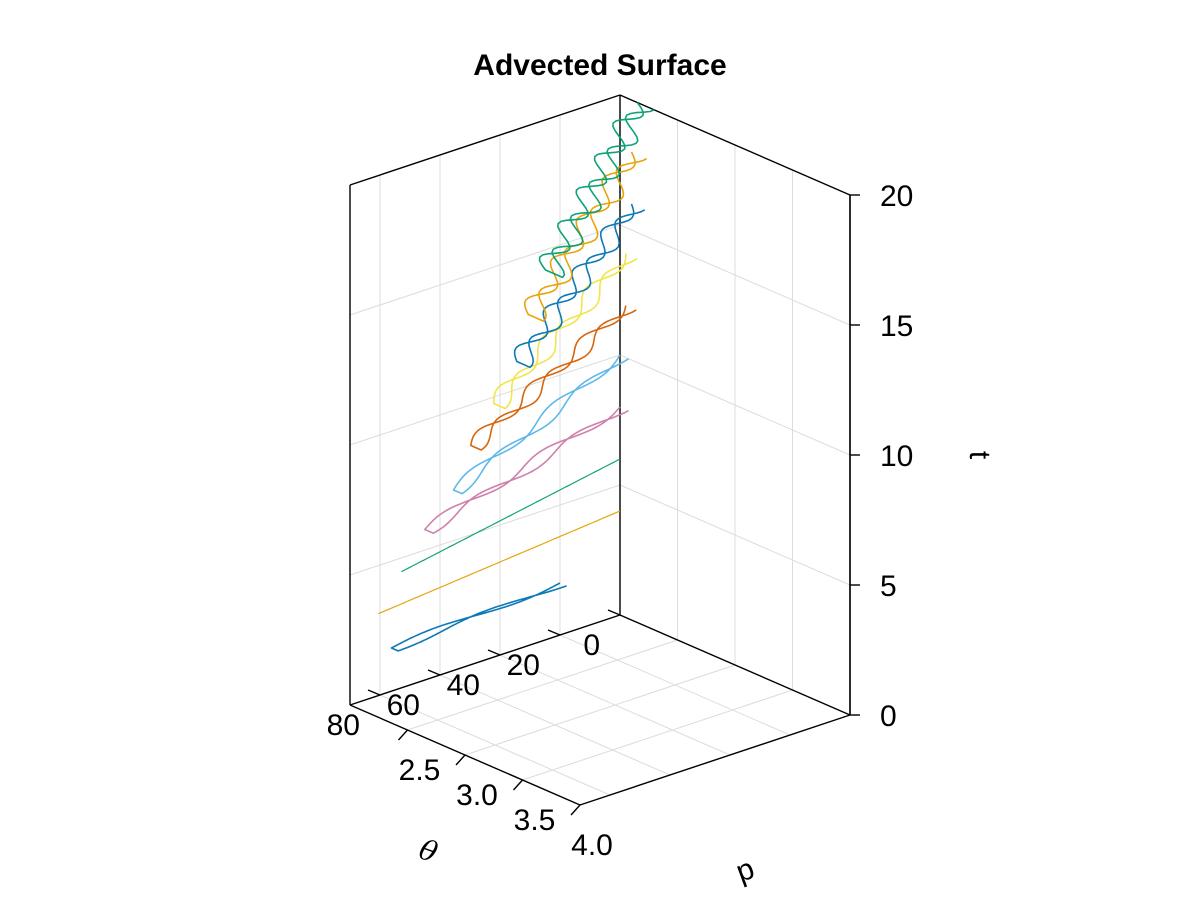 Image resolution: width=1200 pixels, height=900 pixels. What do you see at coordinates (477, 795) in the screenshot?
I see `p-tick-label: 3.0` at bounding box center [477, 795].